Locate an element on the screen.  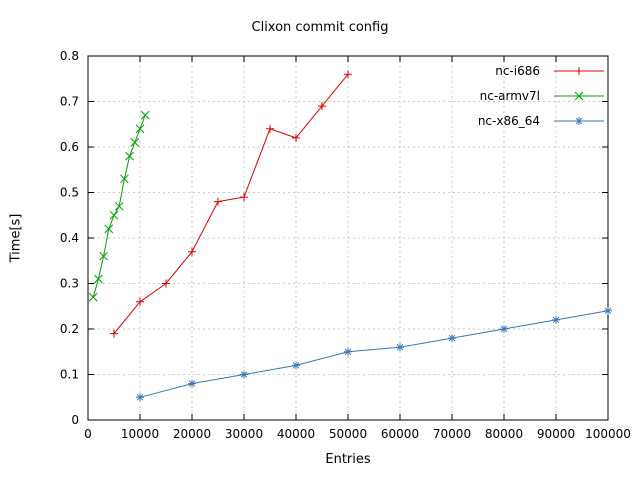
x-tick-label: 100000 is located at coordinates (608, 434).